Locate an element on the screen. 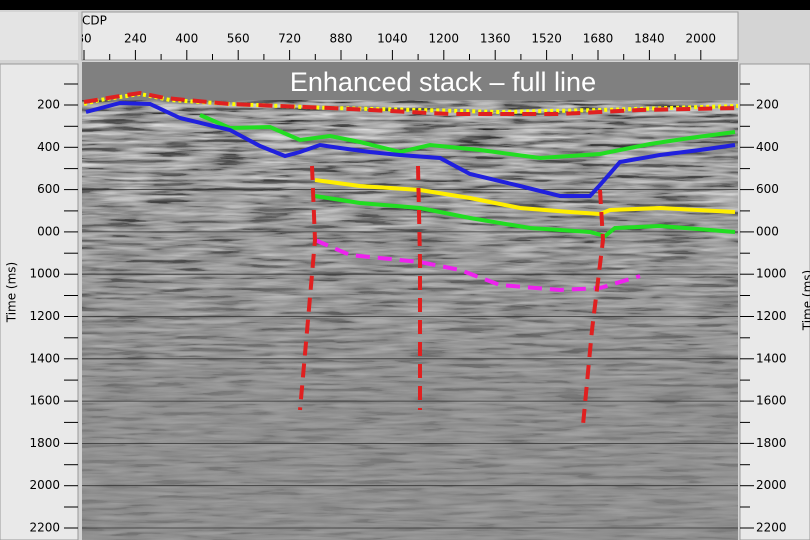  y2-axis-label: Time (ms) is located at coordinates (805, 301).